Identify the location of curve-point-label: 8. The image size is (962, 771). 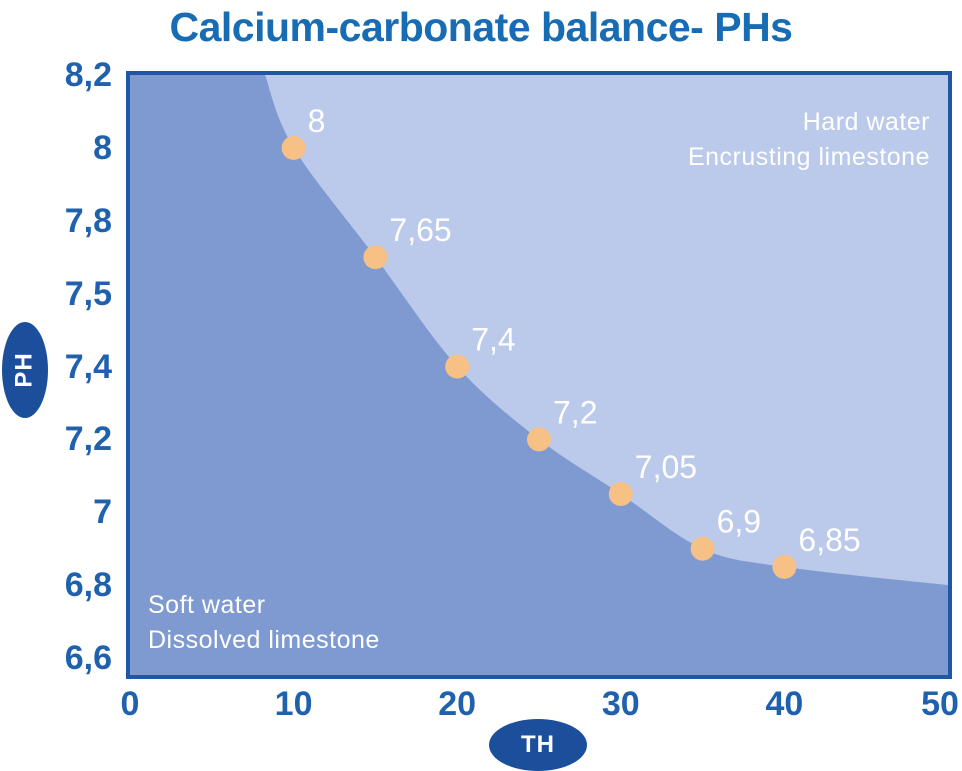
(317, 121).